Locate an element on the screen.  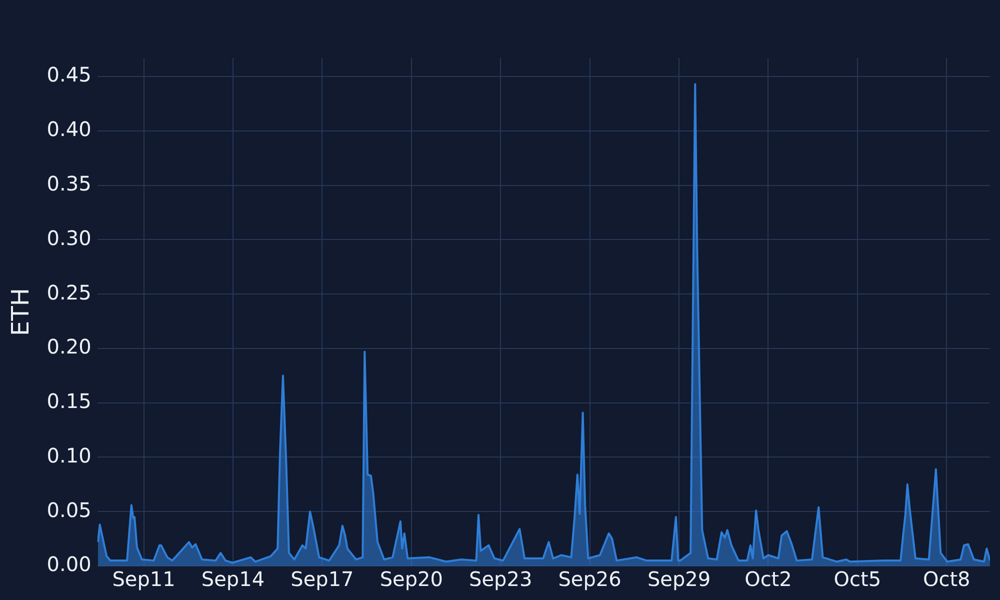
y-tick-label: 0.40 is located at coordinates (69, 129).